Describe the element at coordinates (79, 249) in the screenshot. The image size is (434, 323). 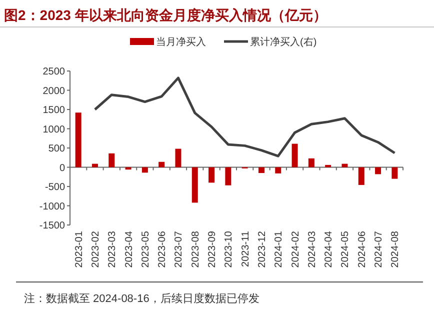
I see `x-tick-label: 2023-01` at that location.